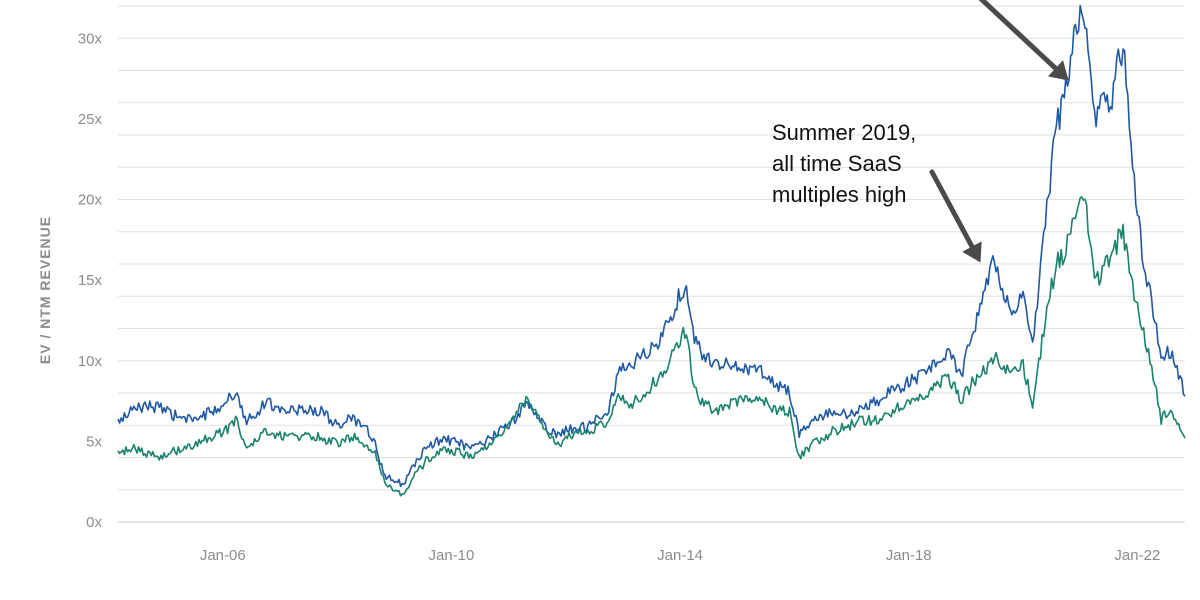  I want to click on annotations: Summer 2019, all time SaaS multiples high, so click(920, 131).